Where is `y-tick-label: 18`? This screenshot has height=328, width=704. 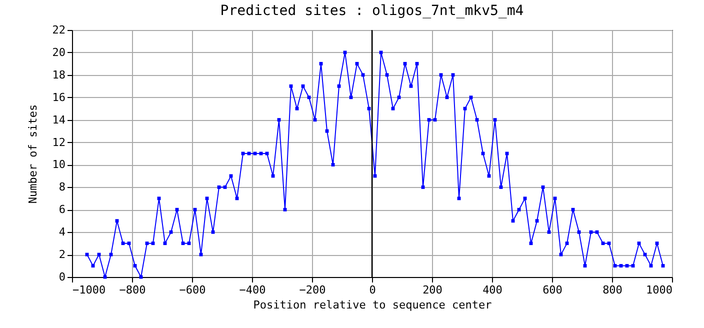
y-tick-label: 18 is located at coordinates (59, 75).